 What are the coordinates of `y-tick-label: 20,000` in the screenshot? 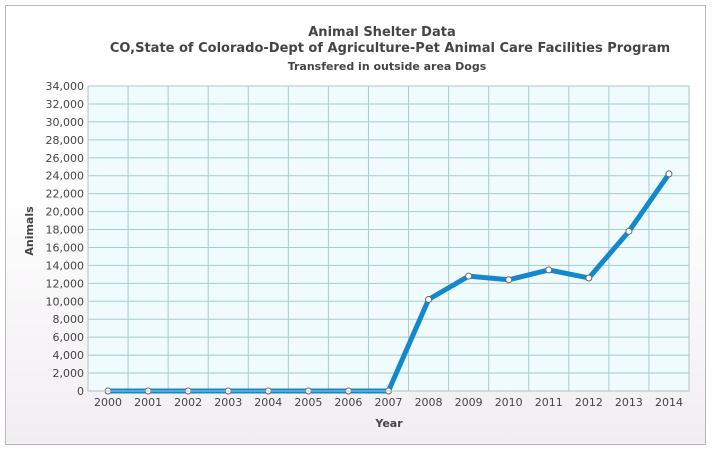 It's located at (65, 212).